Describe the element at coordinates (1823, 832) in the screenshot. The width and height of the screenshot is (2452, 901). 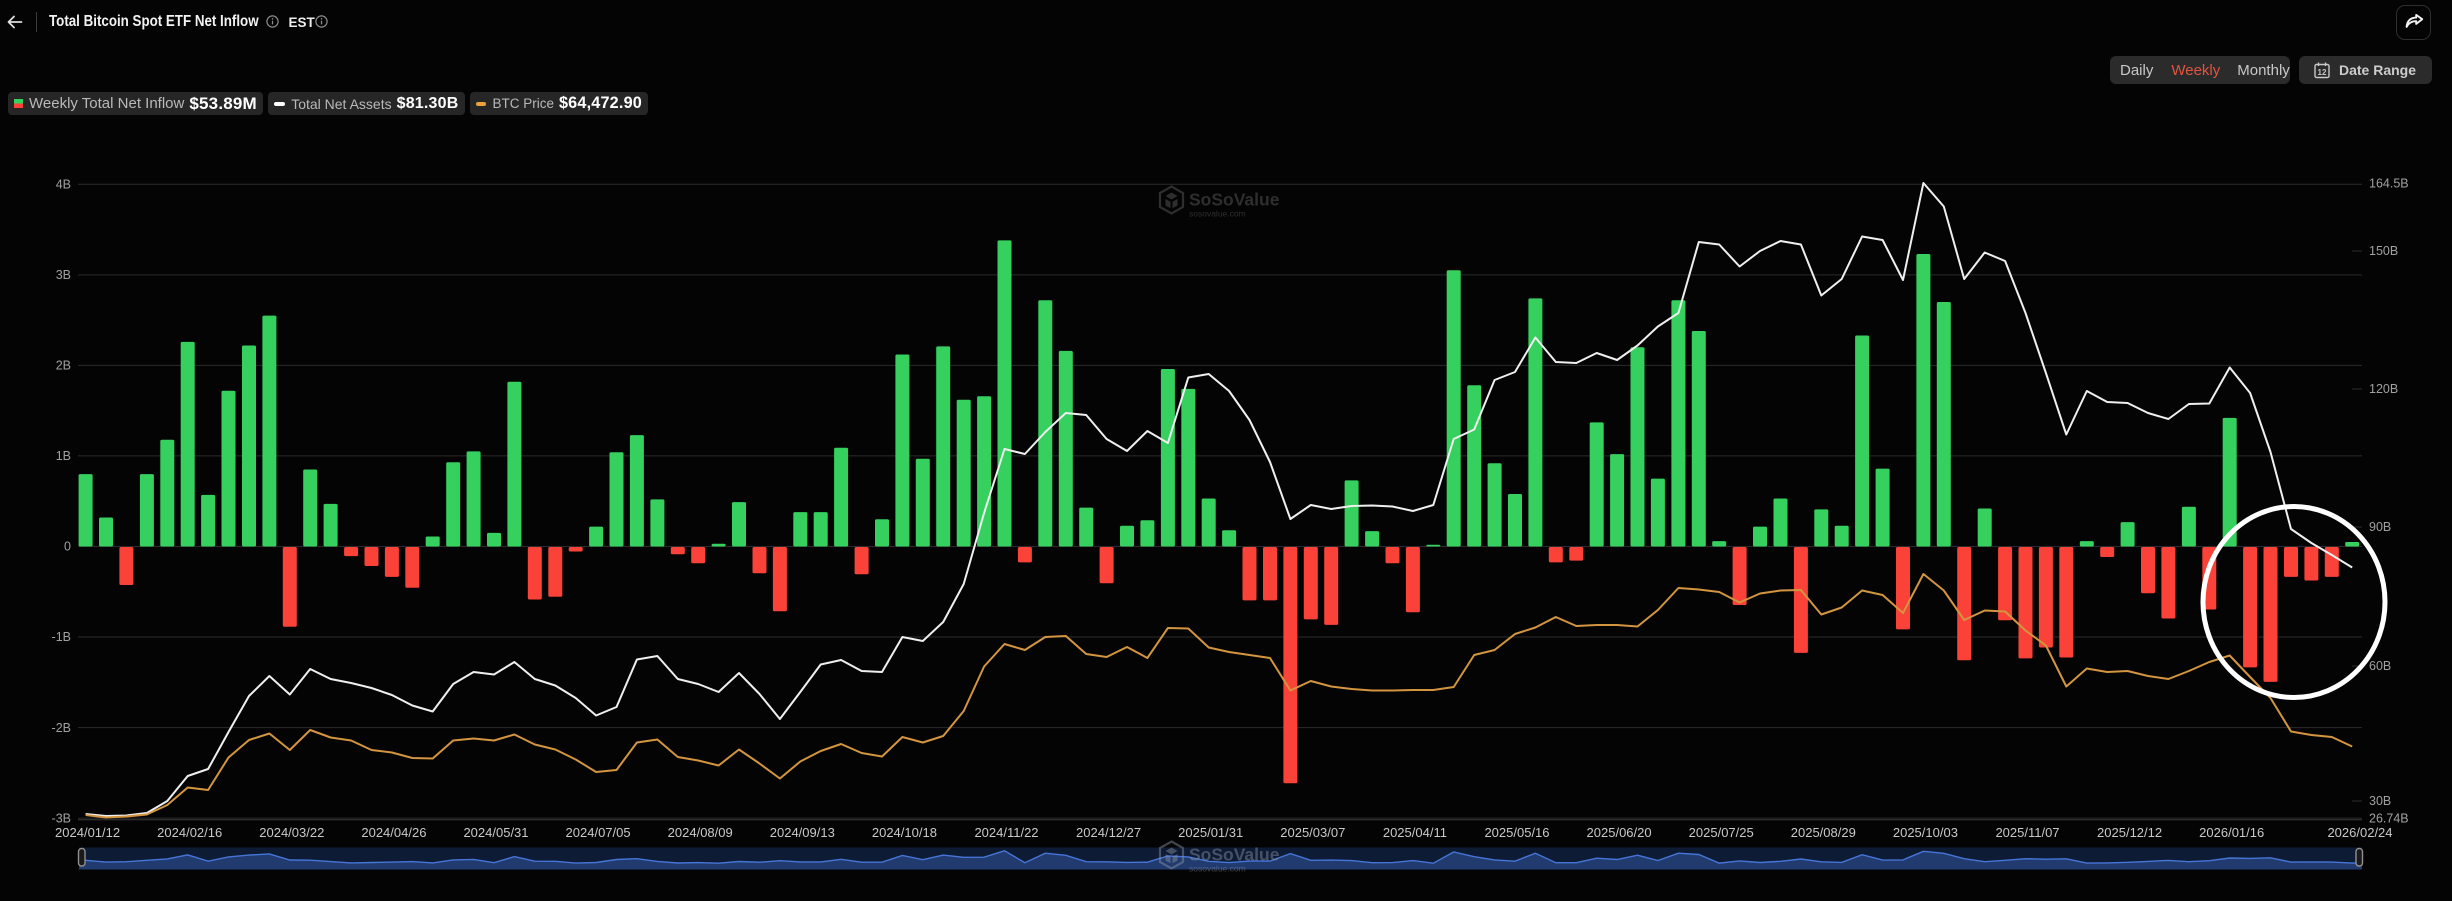
I see `svg-text: 2025/08/29` at that location.